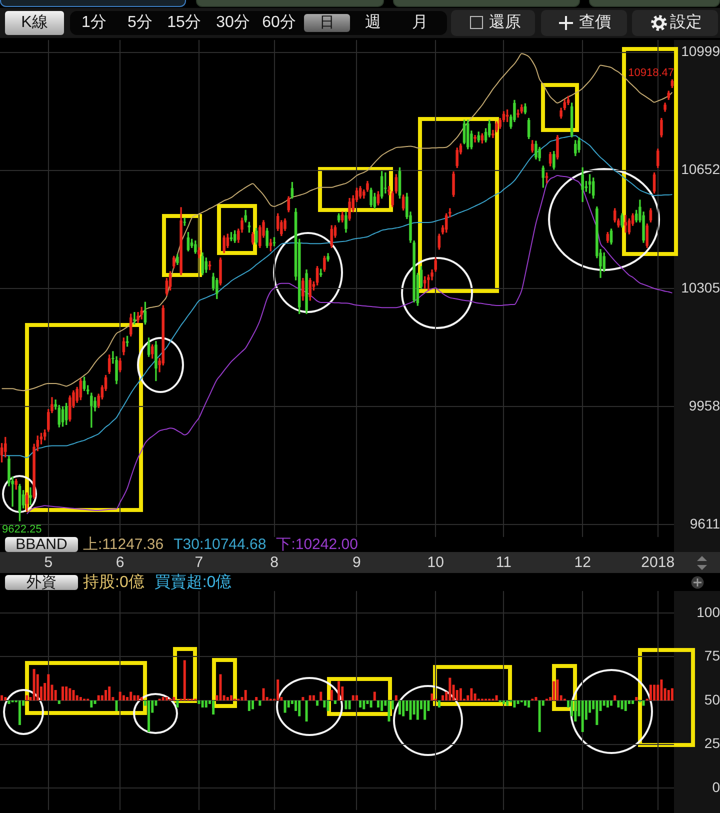 This screenshot has width=720, height=813. What do you see at coordinates (274, 563) in the screenshot?
I see `x-tick-label: 8` at bounding box center [274, 563].